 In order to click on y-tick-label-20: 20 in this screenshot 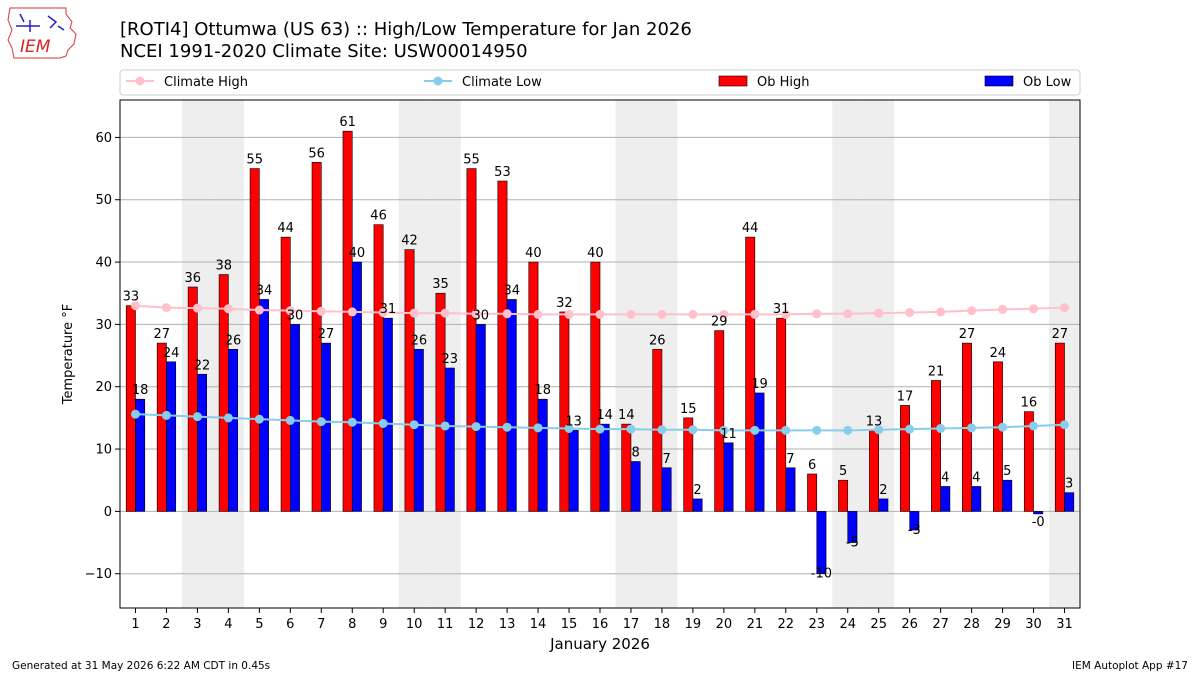, I will do `click(103, 387)`.